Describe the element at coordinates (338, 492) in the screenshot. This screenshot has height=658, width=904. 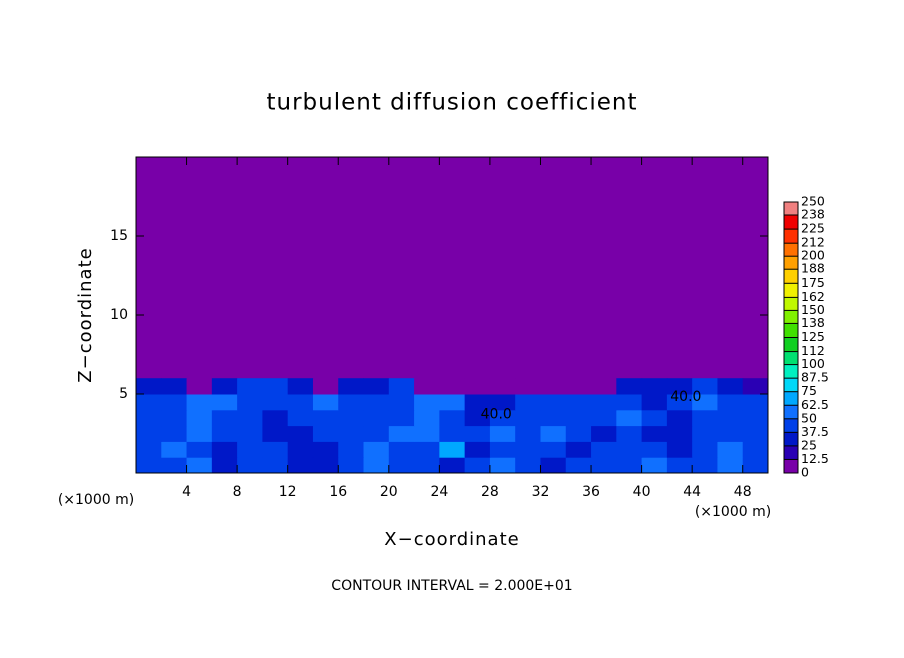
I see `x-tick-label: 16` at that location.